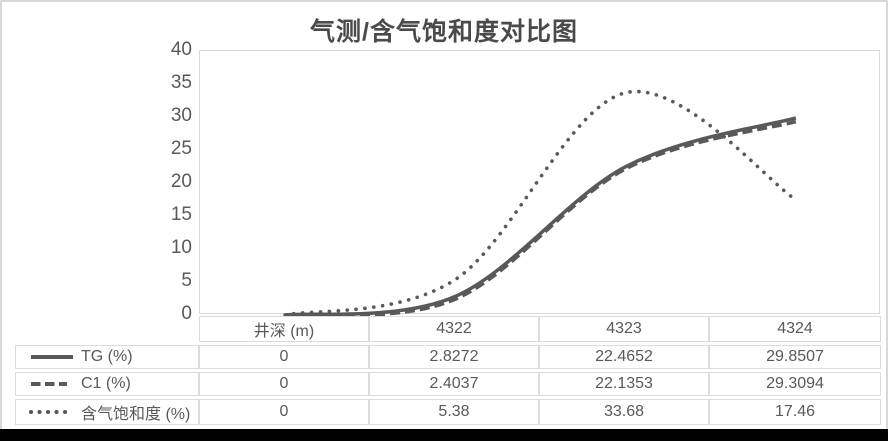 The width and height of the screenshot is (888, 441). I want to click on series-name-label: 含气饱和度 (%), so click(136, 414).